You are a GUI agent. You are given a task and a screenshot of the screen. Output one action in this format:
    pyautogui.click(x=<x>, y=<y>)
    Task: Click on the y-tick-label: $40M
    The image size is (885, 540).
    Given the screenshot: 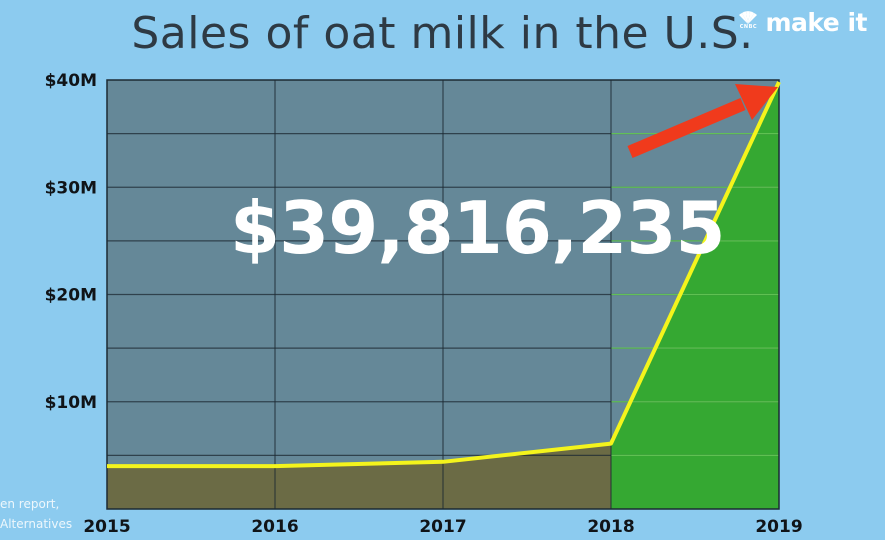 What is the action you would take?
    pyautogui.click(x=71, y=81)
    